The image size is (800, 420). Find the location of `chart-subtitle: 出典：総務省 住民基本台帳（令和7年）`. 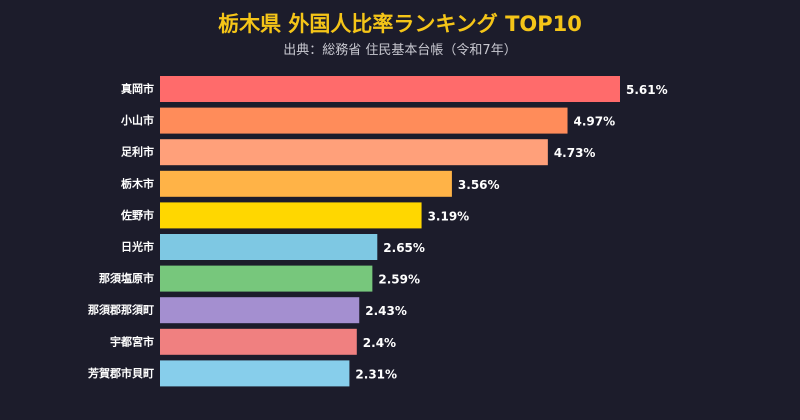

chart-subtitle: 出典：総務省 住民基本台帳（令和7年） is located at coordinates (400, 50).